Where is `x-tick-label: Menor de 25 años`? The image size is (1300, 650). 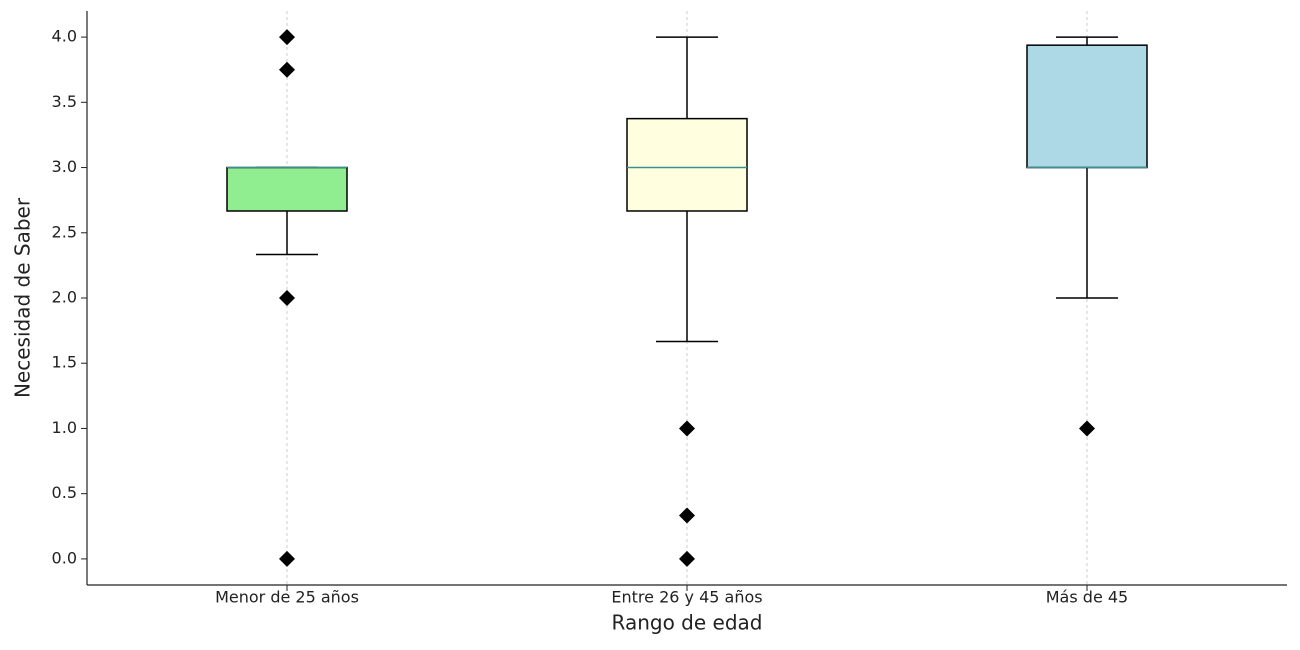
x-tick-label: Menor de 25 años is located at coordinates (287, 597).